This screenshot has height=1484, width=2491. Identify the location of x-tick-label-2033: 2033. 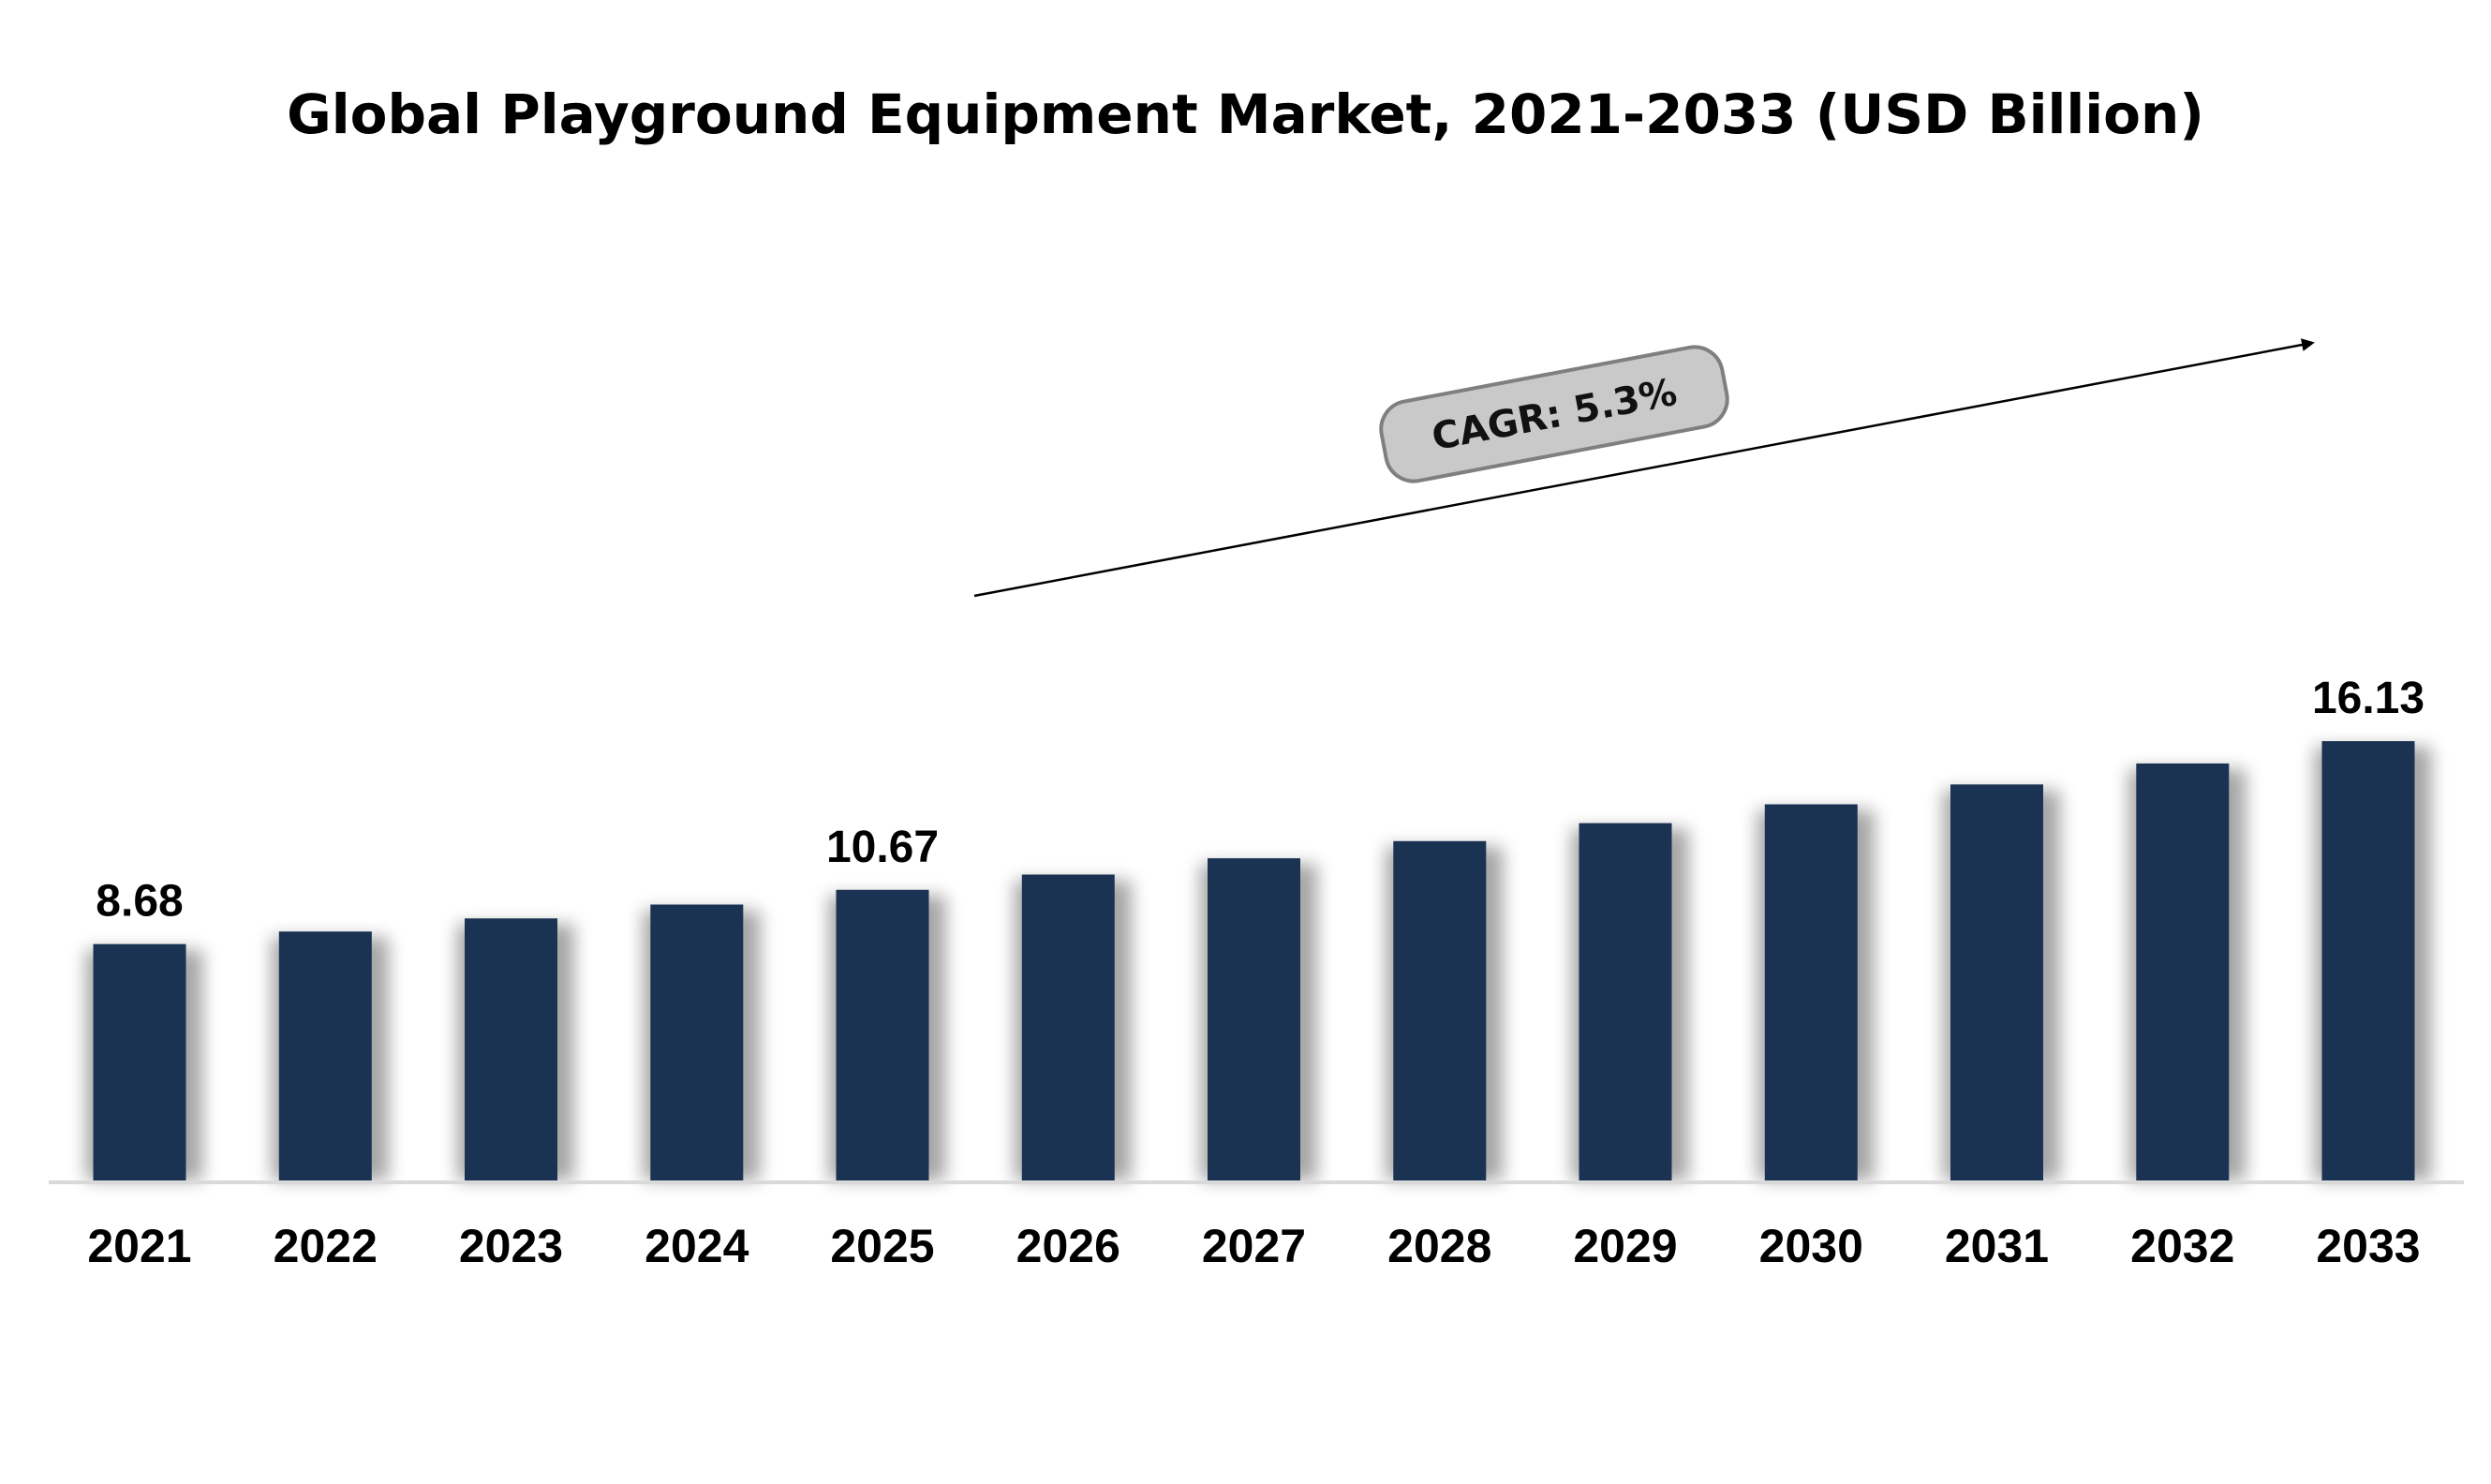
(2368, 1246).